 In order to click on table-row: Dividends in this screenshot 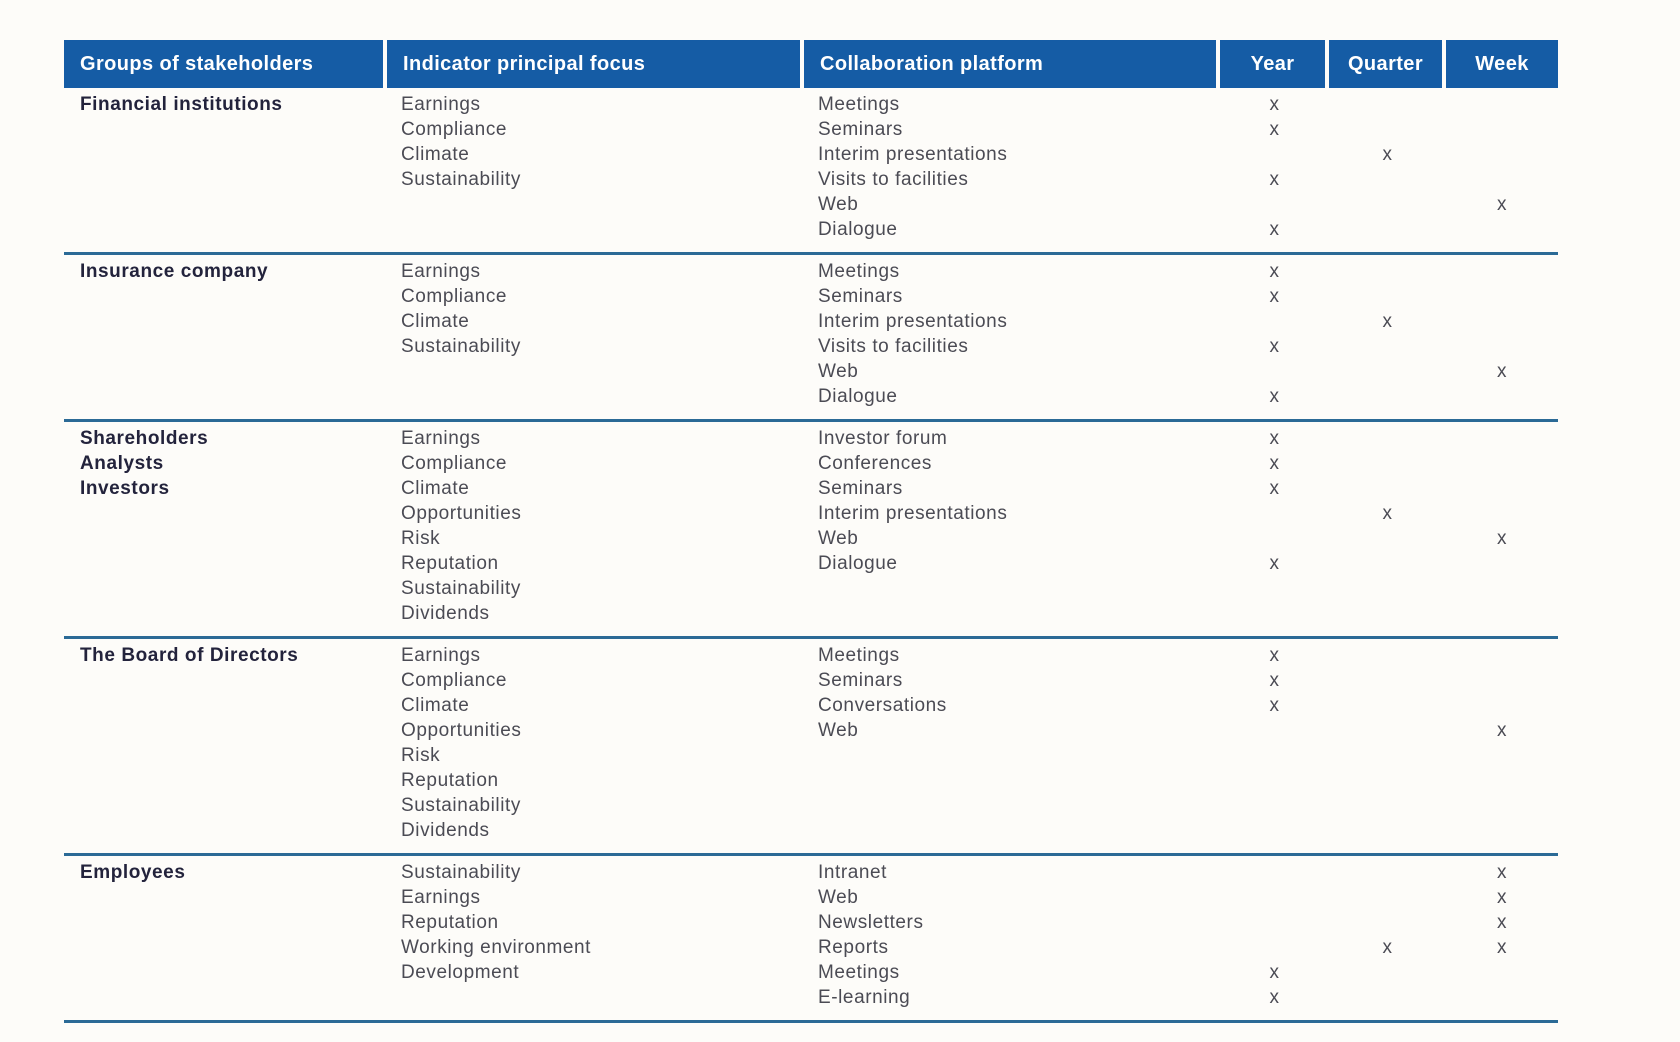, I will do `click(811, 613)`.